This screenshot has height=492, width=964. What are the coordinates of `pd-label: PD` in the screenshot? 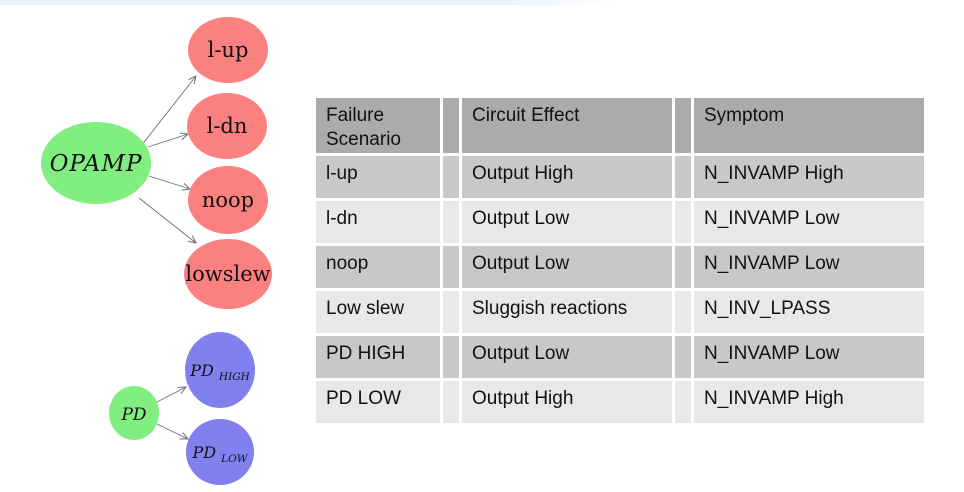 It's located at (133, 415).